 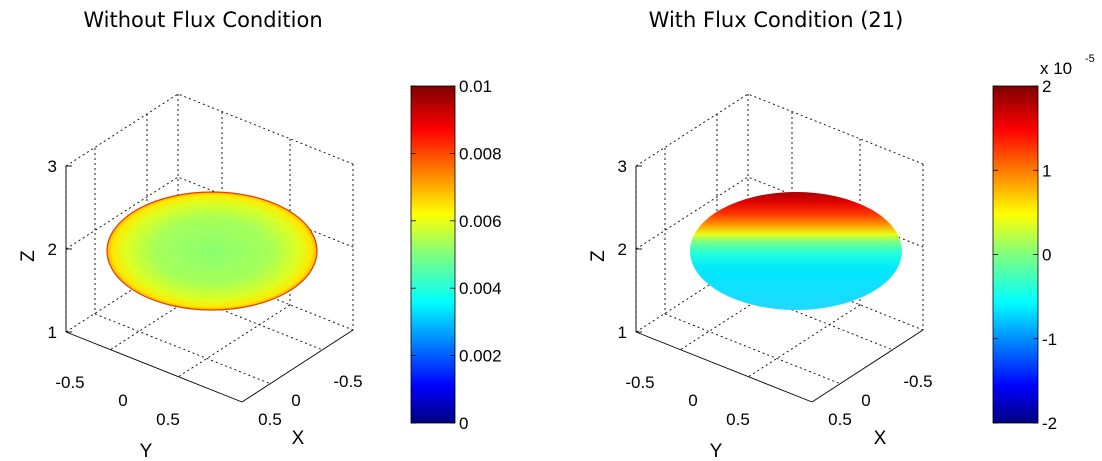 I want to click on colorbar-tick-label: 0.01, so click(x=475, y=86).